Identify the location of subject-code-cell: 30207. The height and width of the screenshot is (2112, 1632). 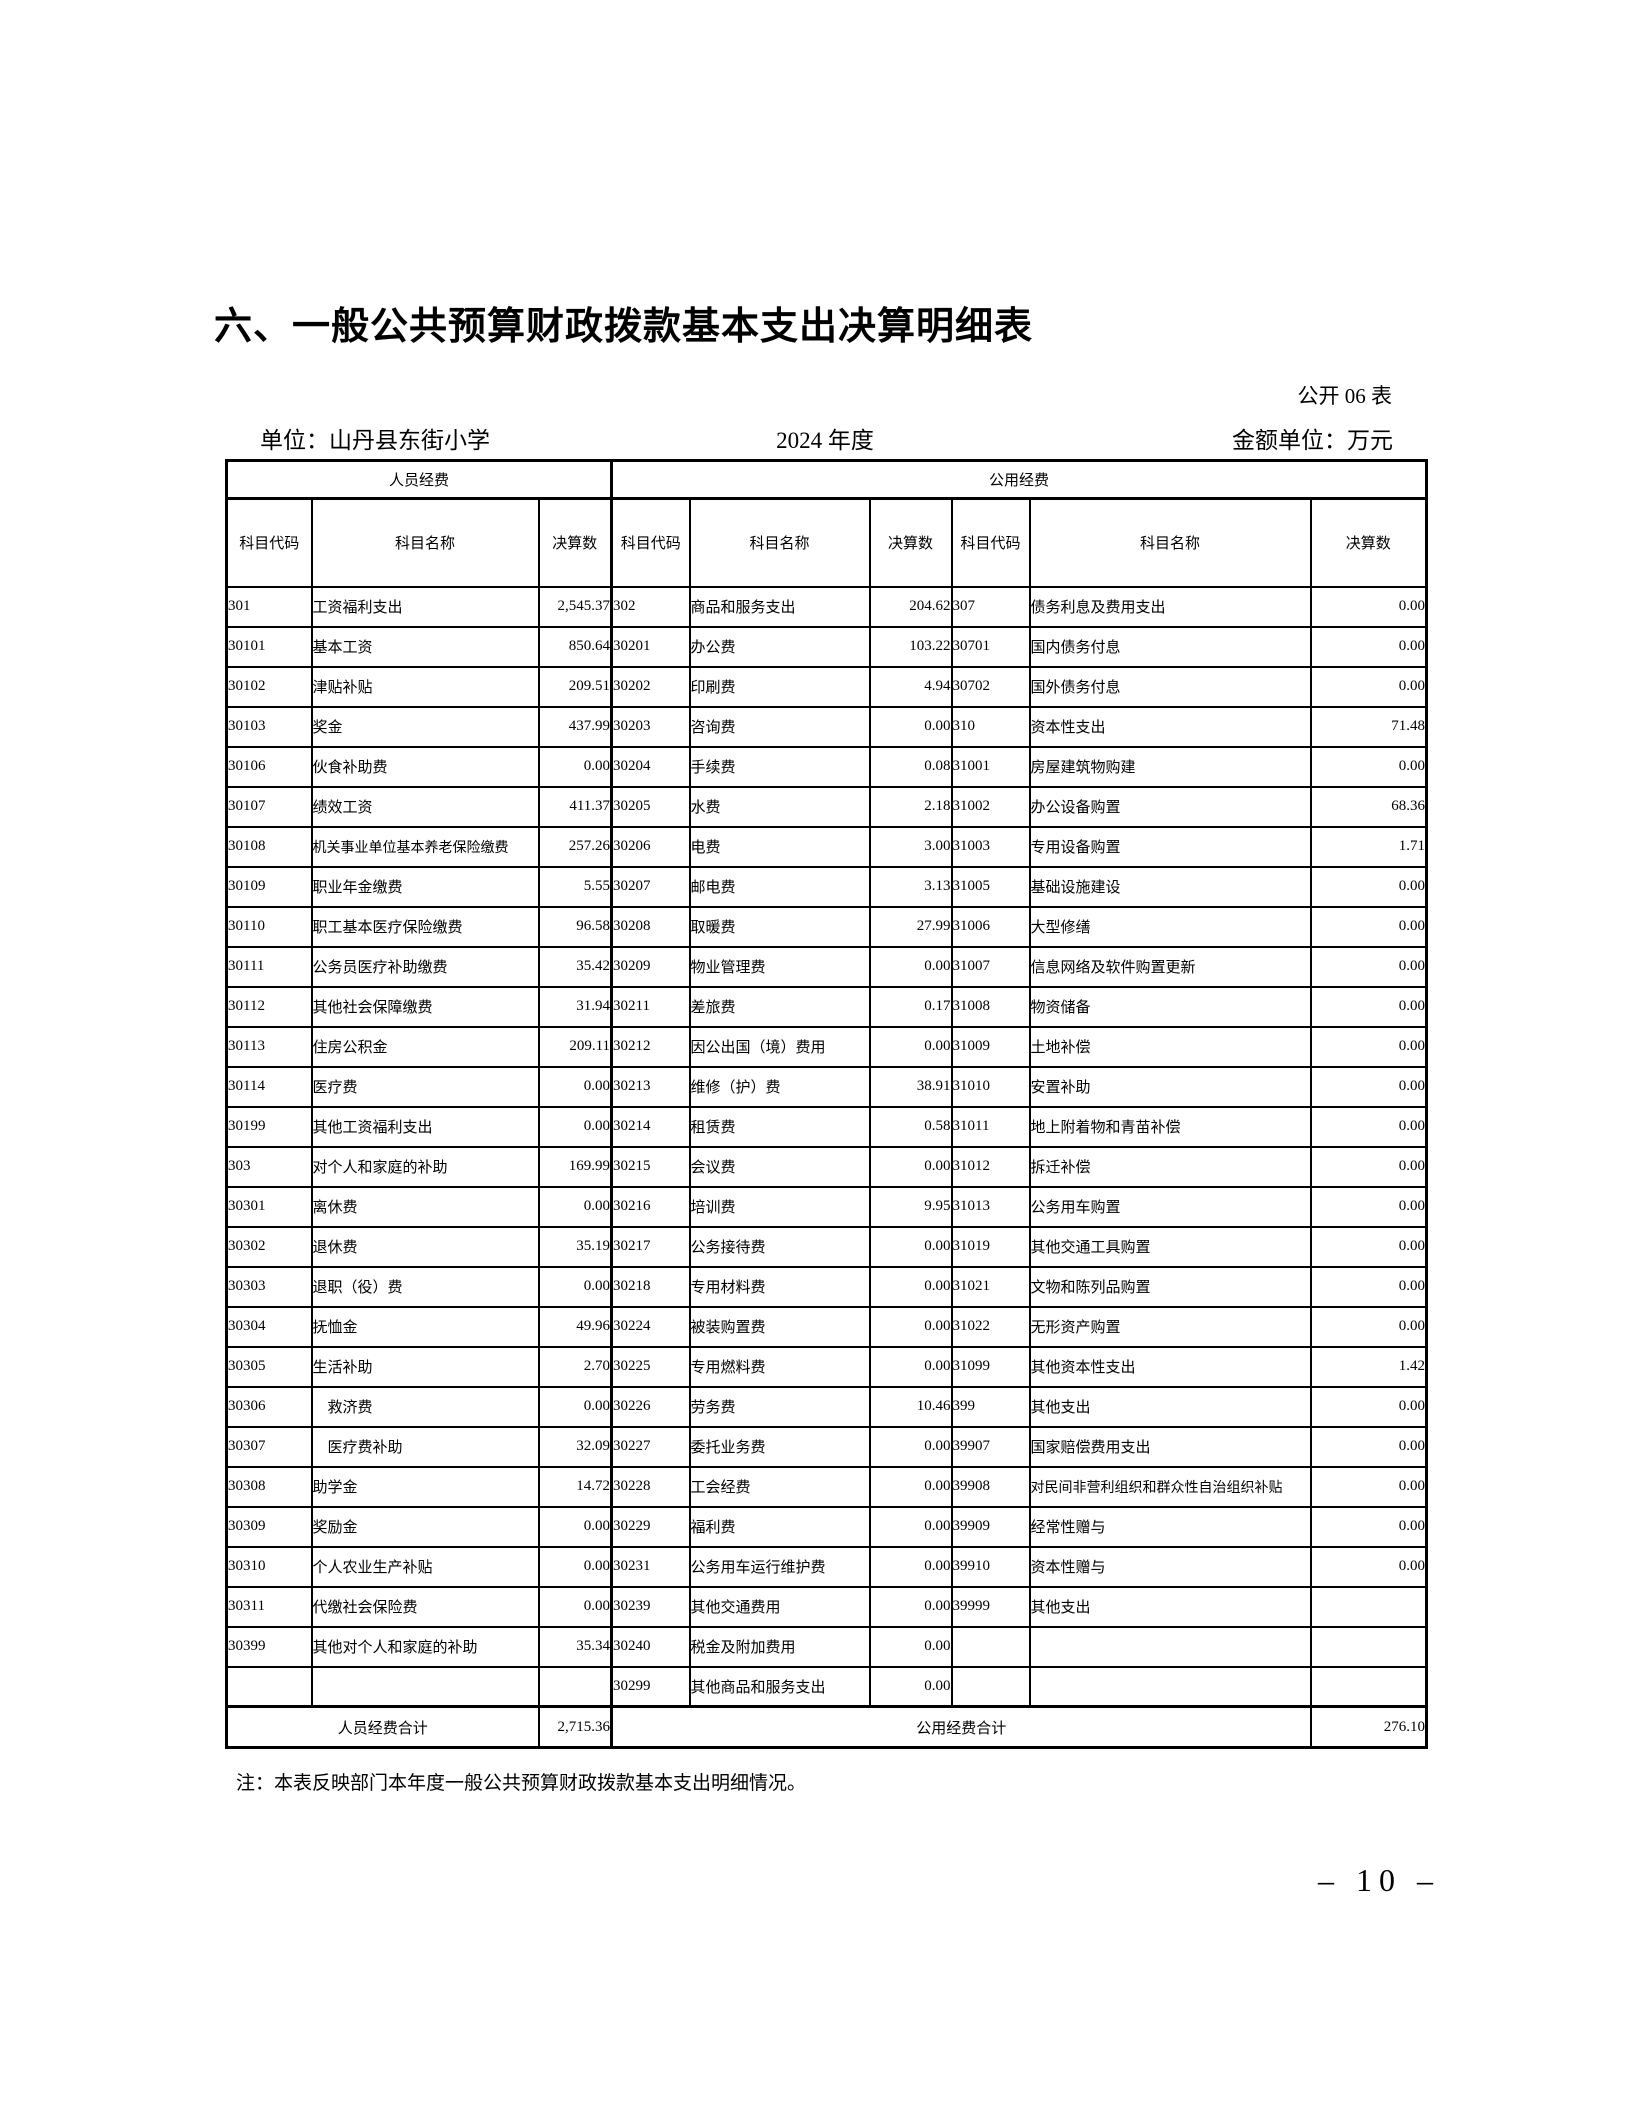
(650, 886).